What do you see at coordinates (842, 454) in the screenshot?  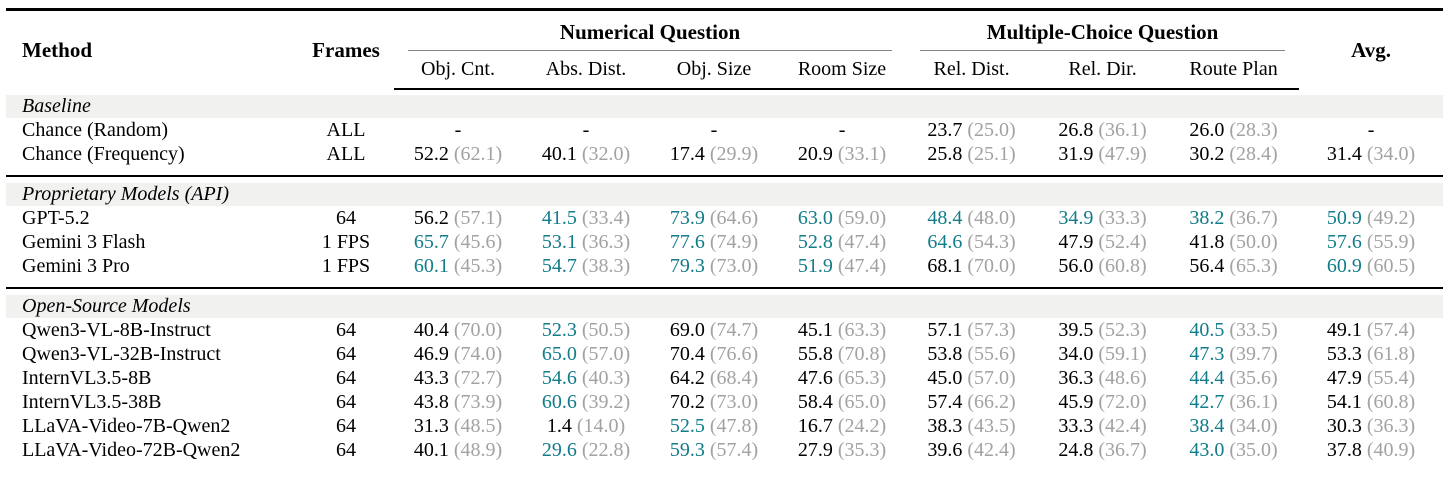 I see `score-cell: 27.9 (35.3)` at bounding box center [842, 454].